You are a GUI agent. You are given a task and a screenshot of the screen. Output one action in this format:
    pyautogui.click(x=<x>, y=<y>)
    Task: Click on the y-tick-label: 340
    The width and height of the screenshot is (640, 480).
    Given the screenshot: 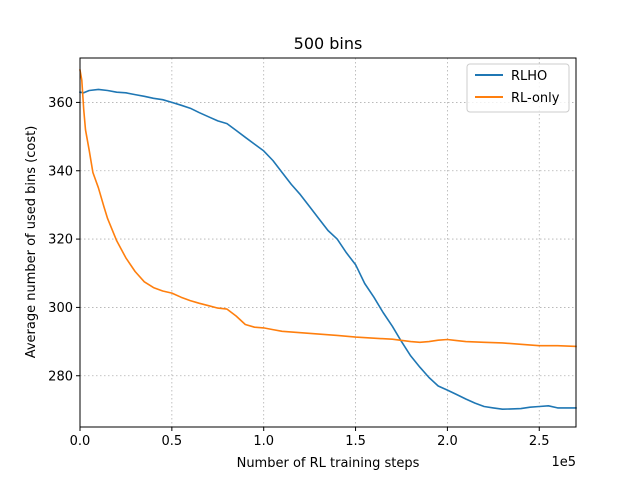 What is the action you would take?
    pyautogui.click(x=60, y=171)
    